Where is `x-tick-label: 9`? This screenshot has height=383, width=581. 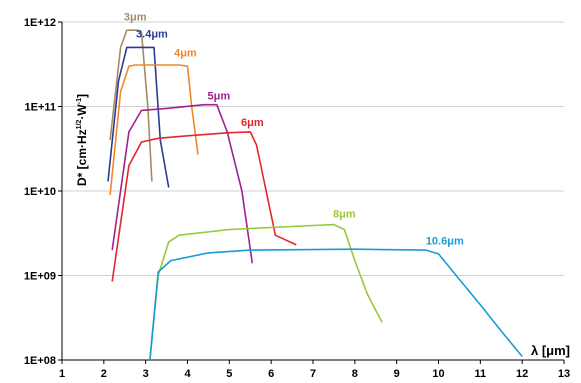 x-tick-label: 9 is located at coordinates (397, 374).